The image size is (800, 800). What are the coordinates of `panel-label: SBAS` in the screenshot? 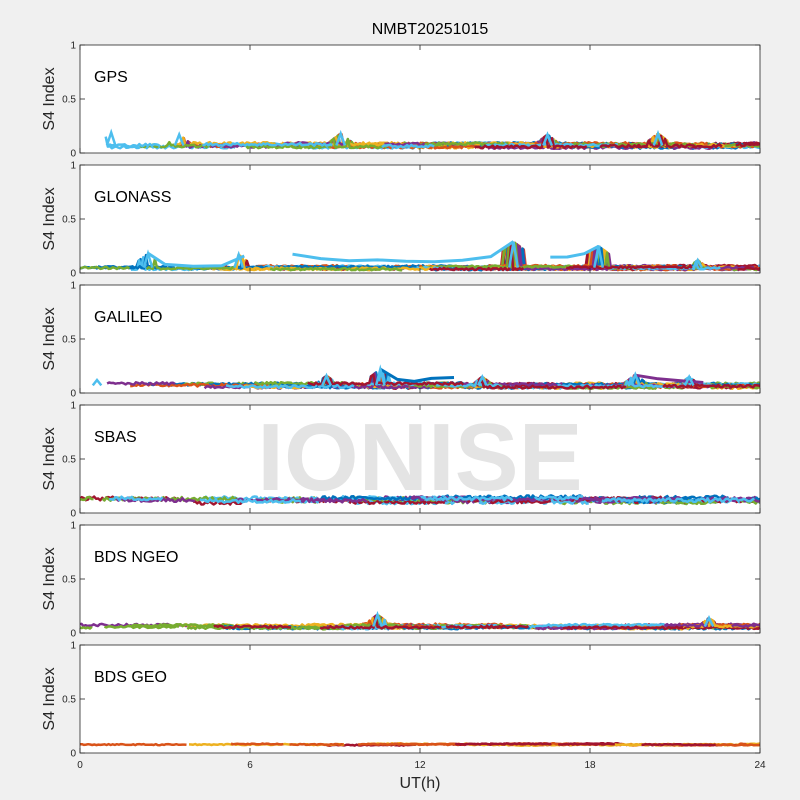 It's located at (115, 437).